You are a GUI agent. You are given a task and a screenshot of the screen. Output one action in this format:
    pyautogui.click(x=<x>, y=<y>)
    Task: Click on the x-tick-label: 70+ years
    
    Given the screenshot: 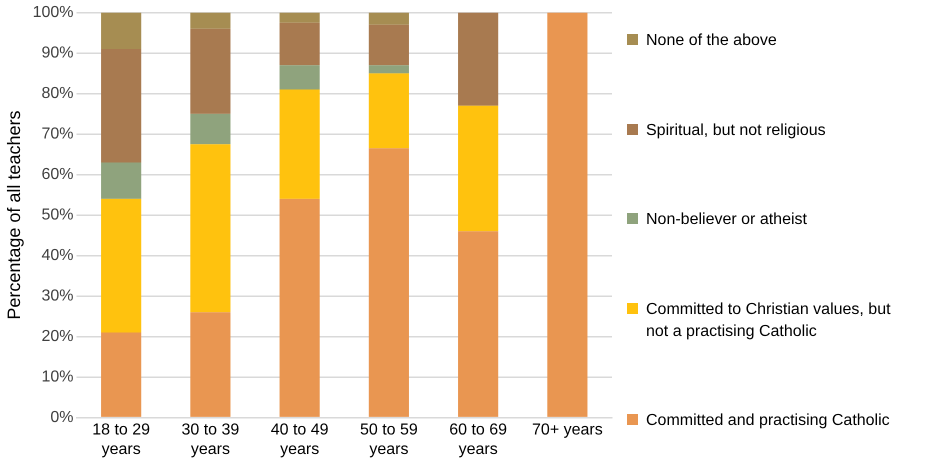 What is the action you would take?
    pyautogui.click(x=567, y=430)
    